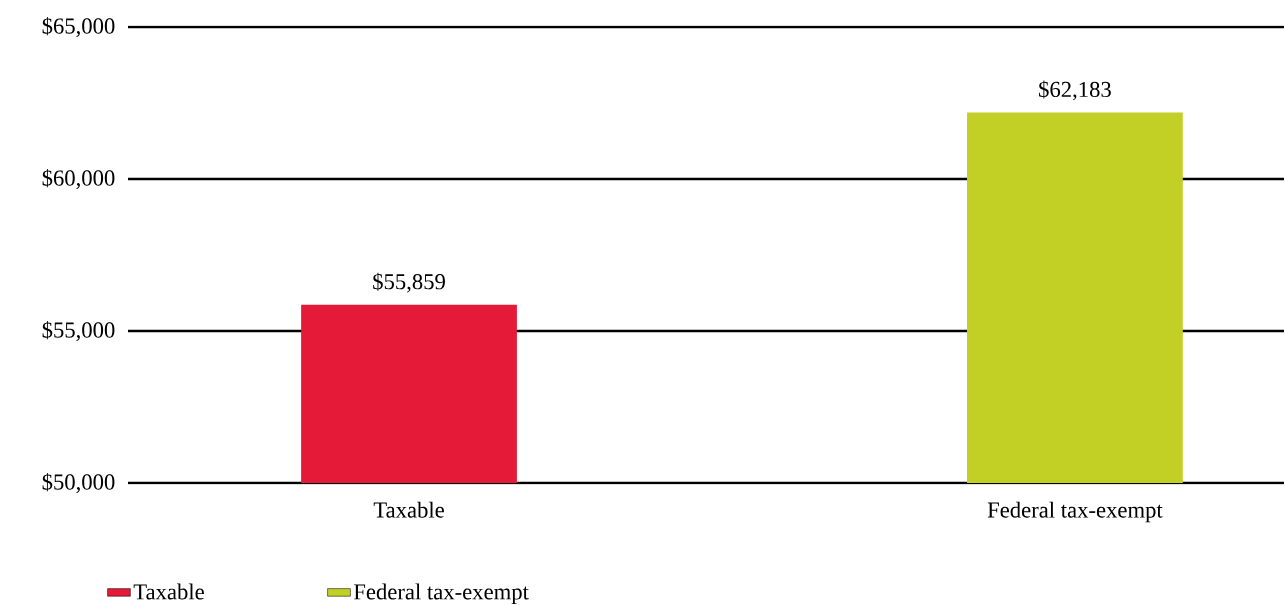 The width and height of the screenshot is (1284, 605). What do you see at coordinates (441, 594) in the screenshot?
I see `legend-label: Federal tax-exempt` at bounding box center [441, 594].